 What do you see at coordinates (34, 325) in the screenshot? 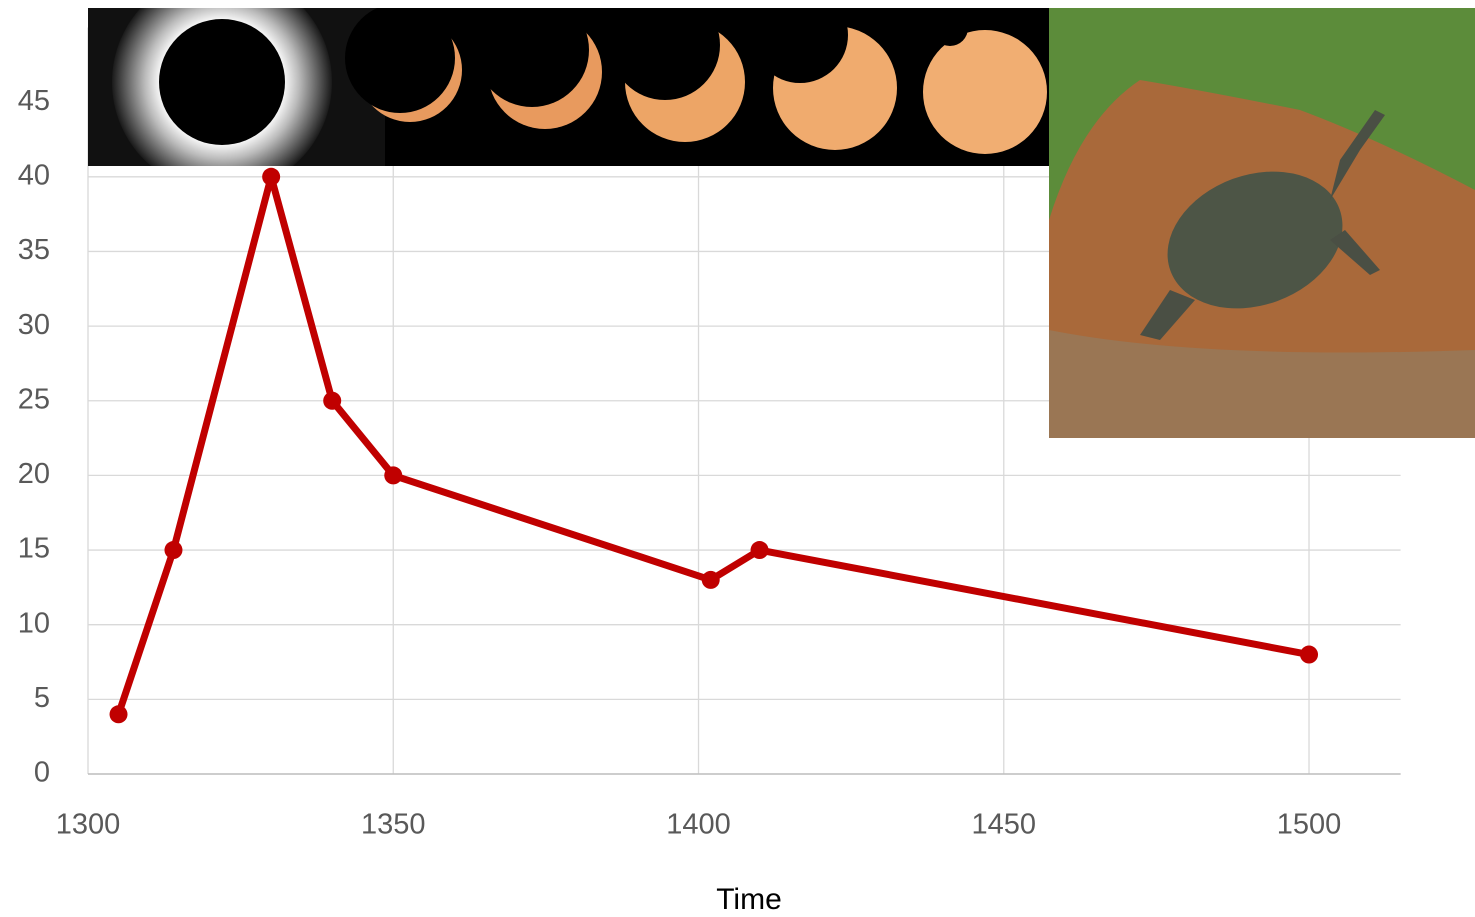
I see `y-tick-label: 30` at bounding box center [34, 325].